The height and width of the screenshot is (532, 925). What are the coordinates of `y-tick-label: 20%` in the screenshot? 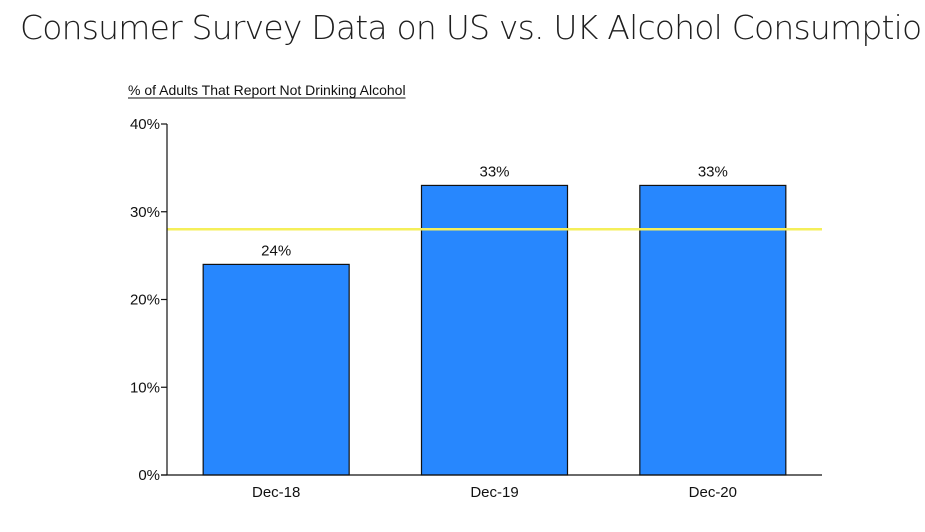 It's located at (145, 300).